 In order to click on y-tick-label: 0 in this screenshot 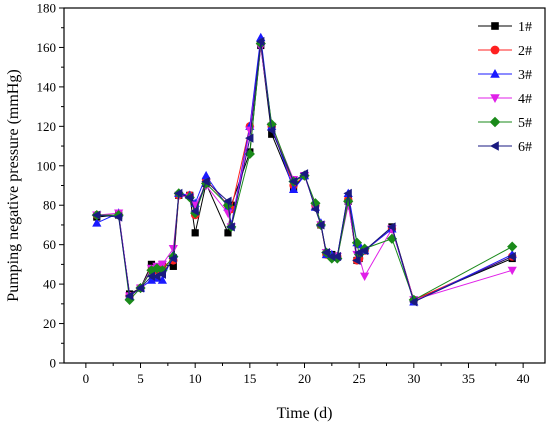, I will do `click(53, 363)`.